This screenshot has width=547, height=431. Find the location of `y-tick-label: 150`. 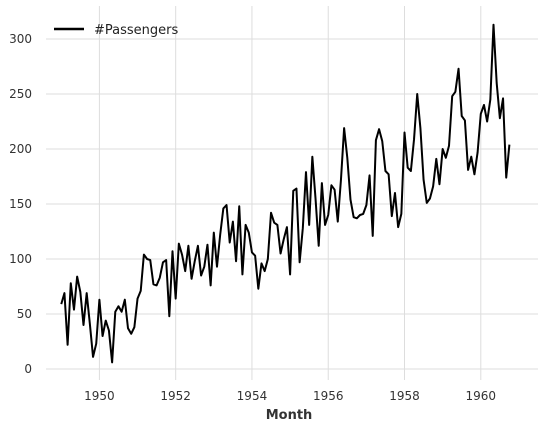

y-tick-label: 150 is located at coordinates (20, 204).